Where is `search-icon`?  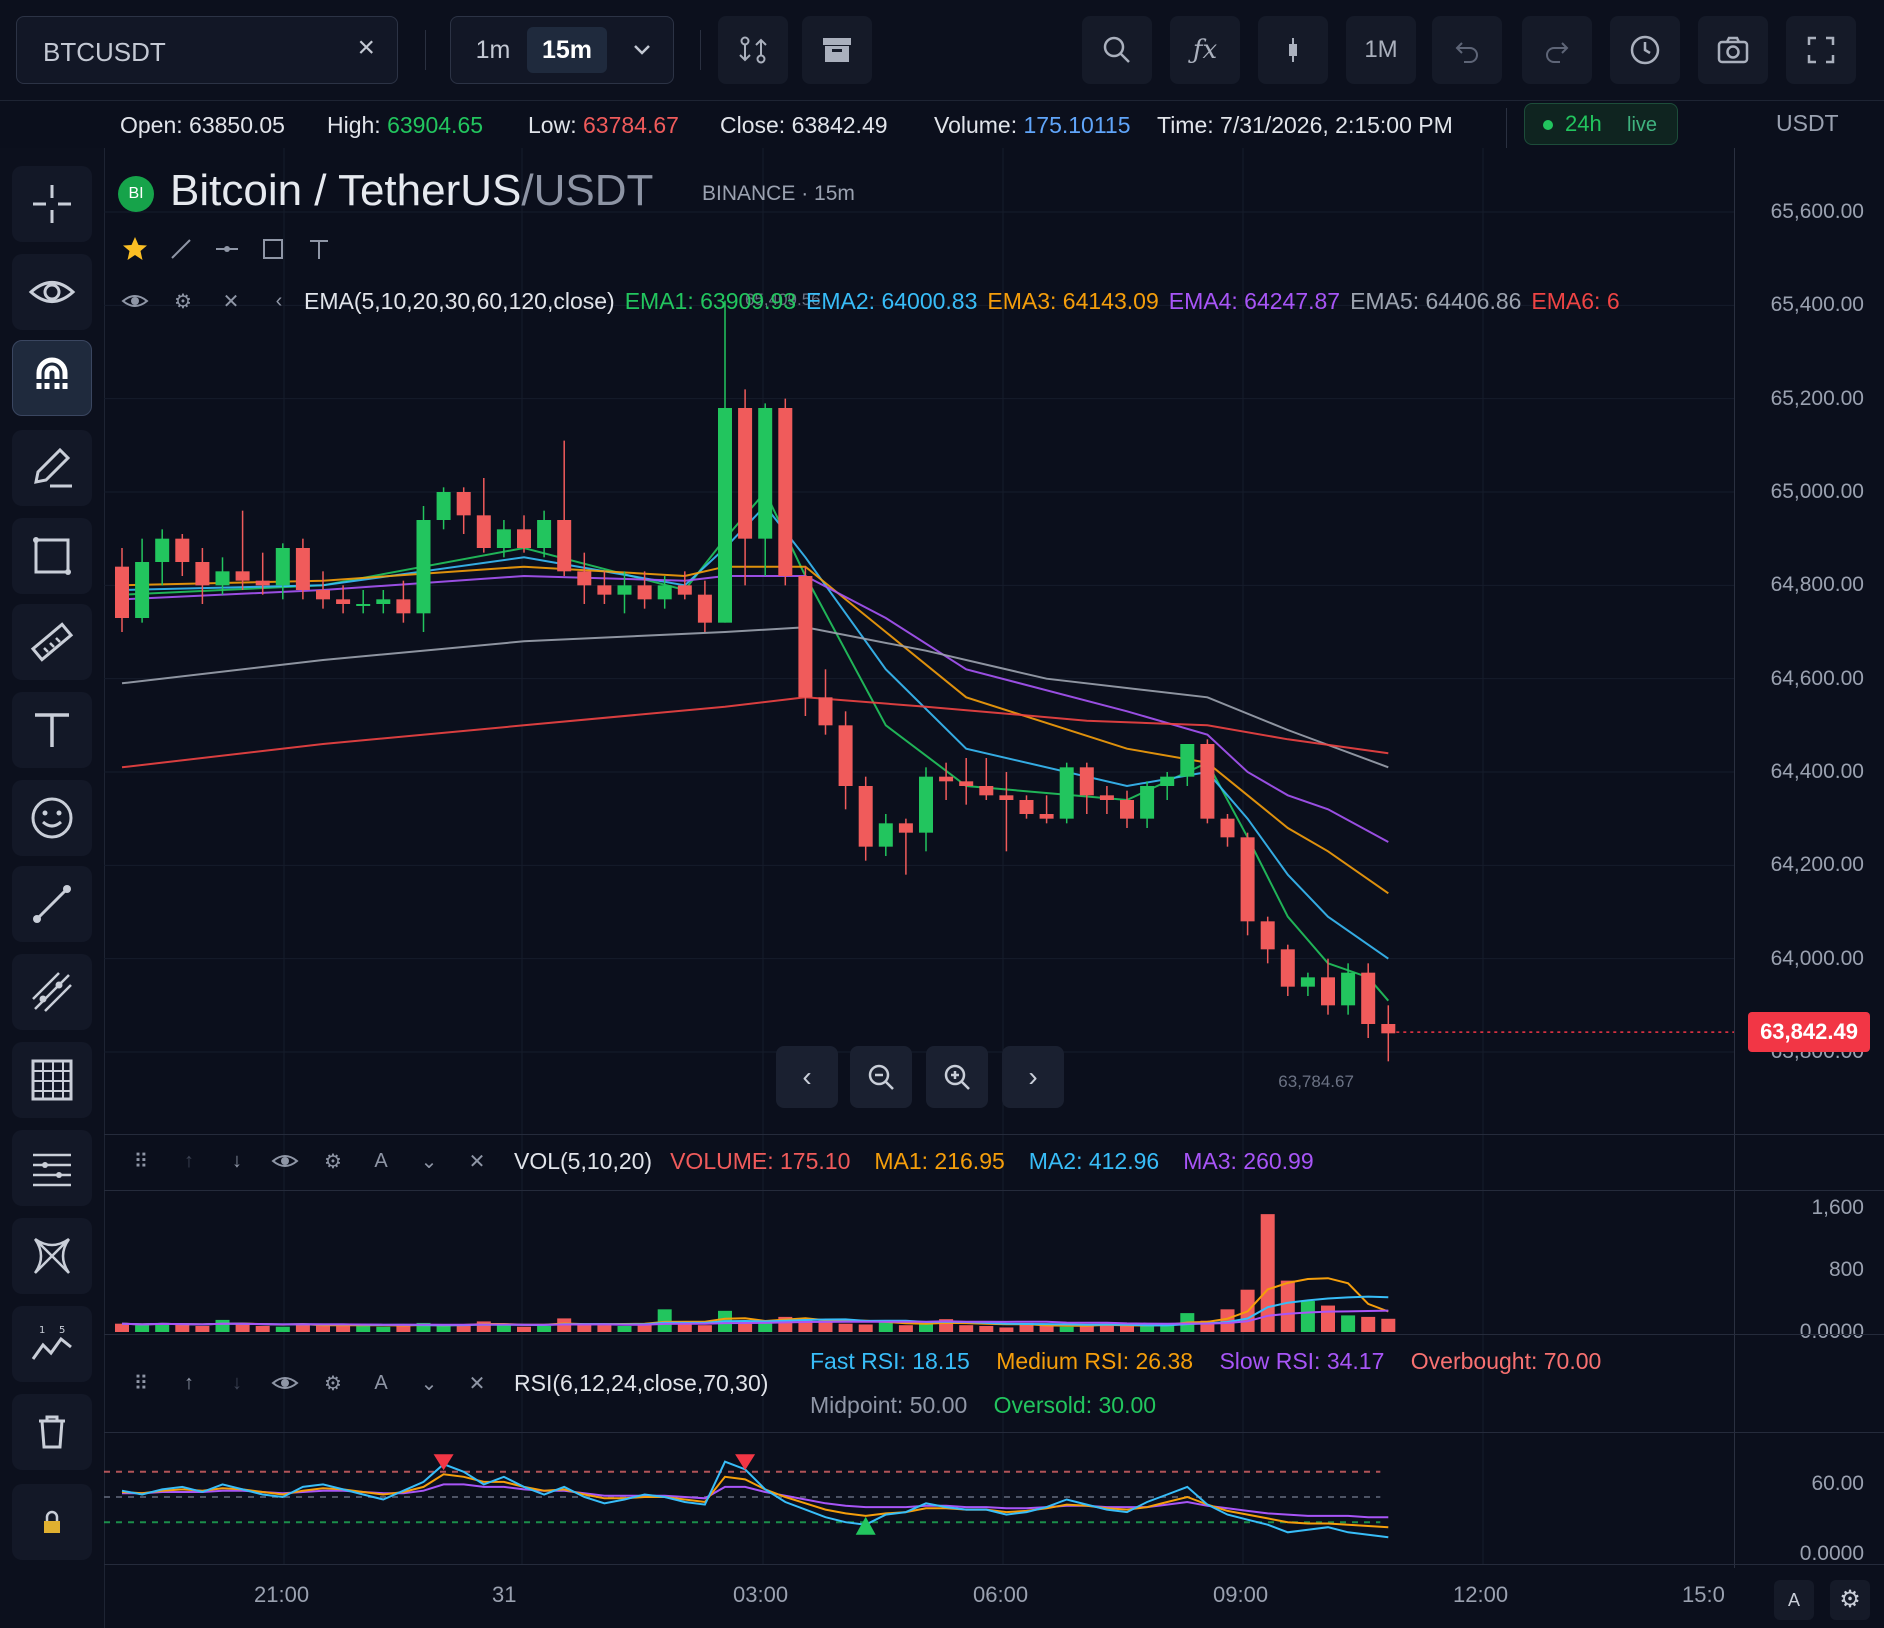 search-icon is located at coordinates (1116, 49).